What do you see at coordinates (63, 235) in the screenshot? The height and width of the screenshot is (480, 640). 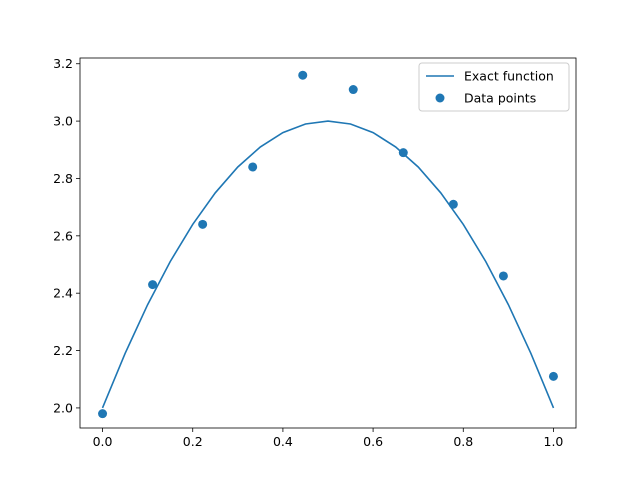 I see `y-tick-label: 2.6` at bounding box center [63, 235].